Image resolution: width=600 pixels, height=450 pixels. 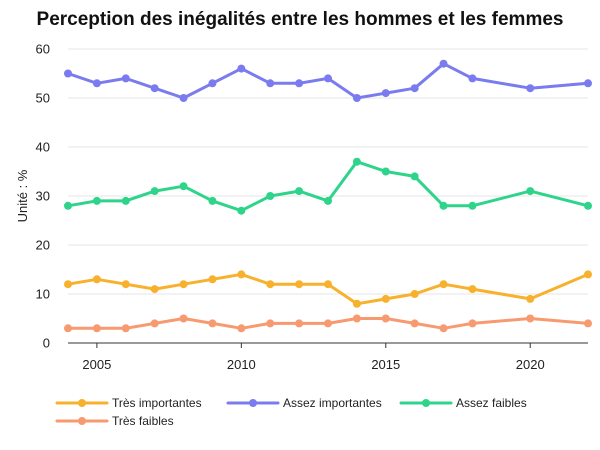 What do you see at coordinates (332, 403) in the screenshot?
I see `legend-label: Assez importantes` at bounding box center [332, 403].